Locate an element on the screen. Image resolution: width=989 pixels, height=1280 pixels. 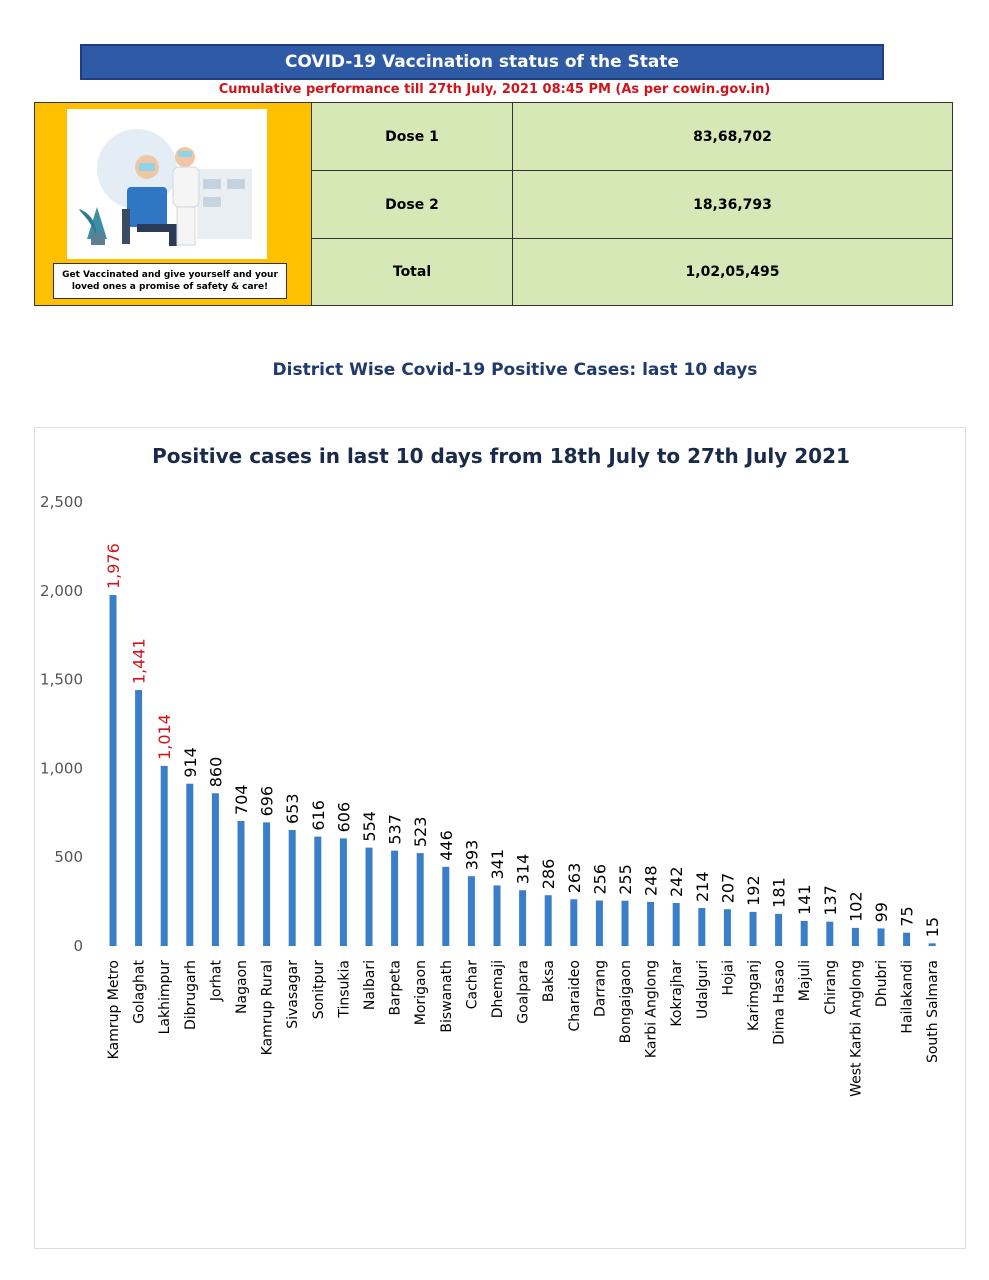
dose2-label: Dose 2 is located at coordinates (412, 204).